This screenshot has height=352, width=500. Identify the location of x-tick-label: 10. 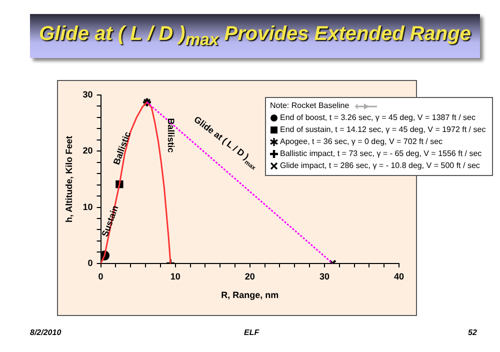
(175, 276).